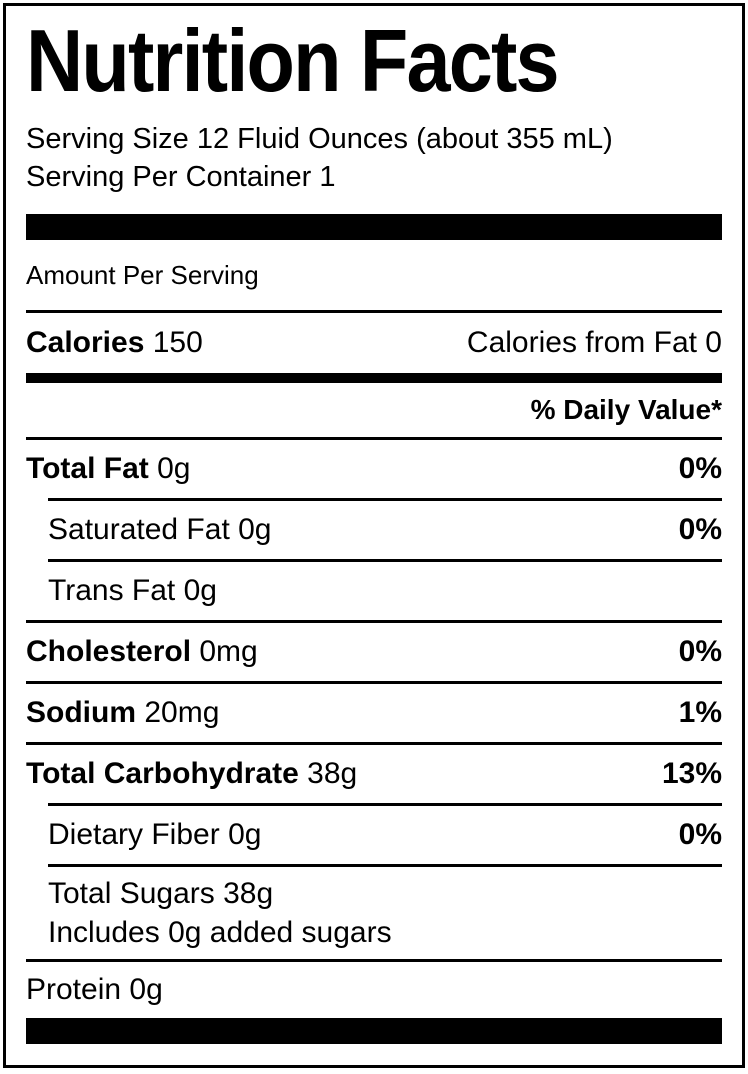 Image resolution: width=748 pixels, height=1074 pixels. Describe the element at coordinates (132, 590) in the screenshot. I see `nutrient-name-amount: Trans Fat 0g` at that location.